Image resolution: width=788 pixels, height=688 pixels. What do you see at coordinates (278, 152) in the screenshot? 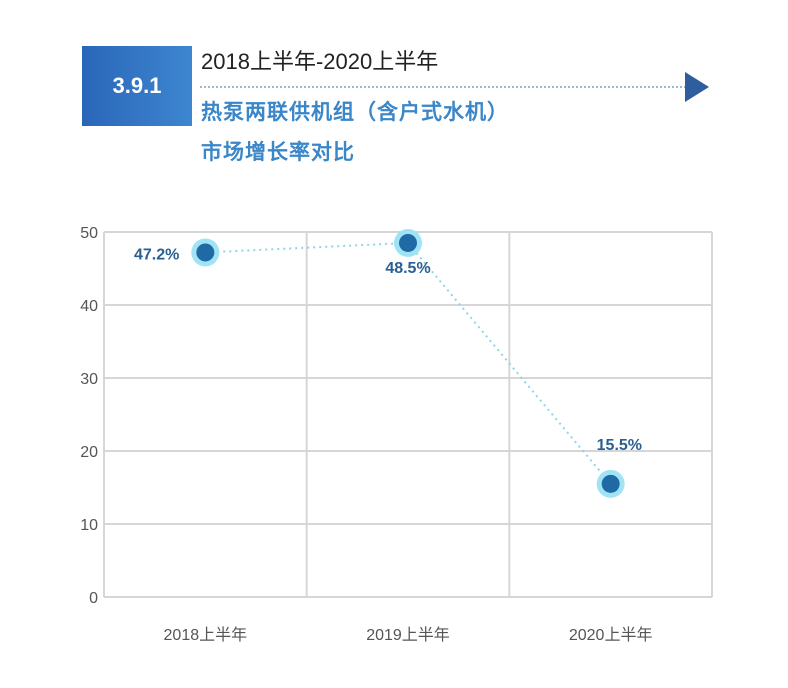
I see `chart-title-line2: 市场增长率对比` at bounding box center [278, 152].